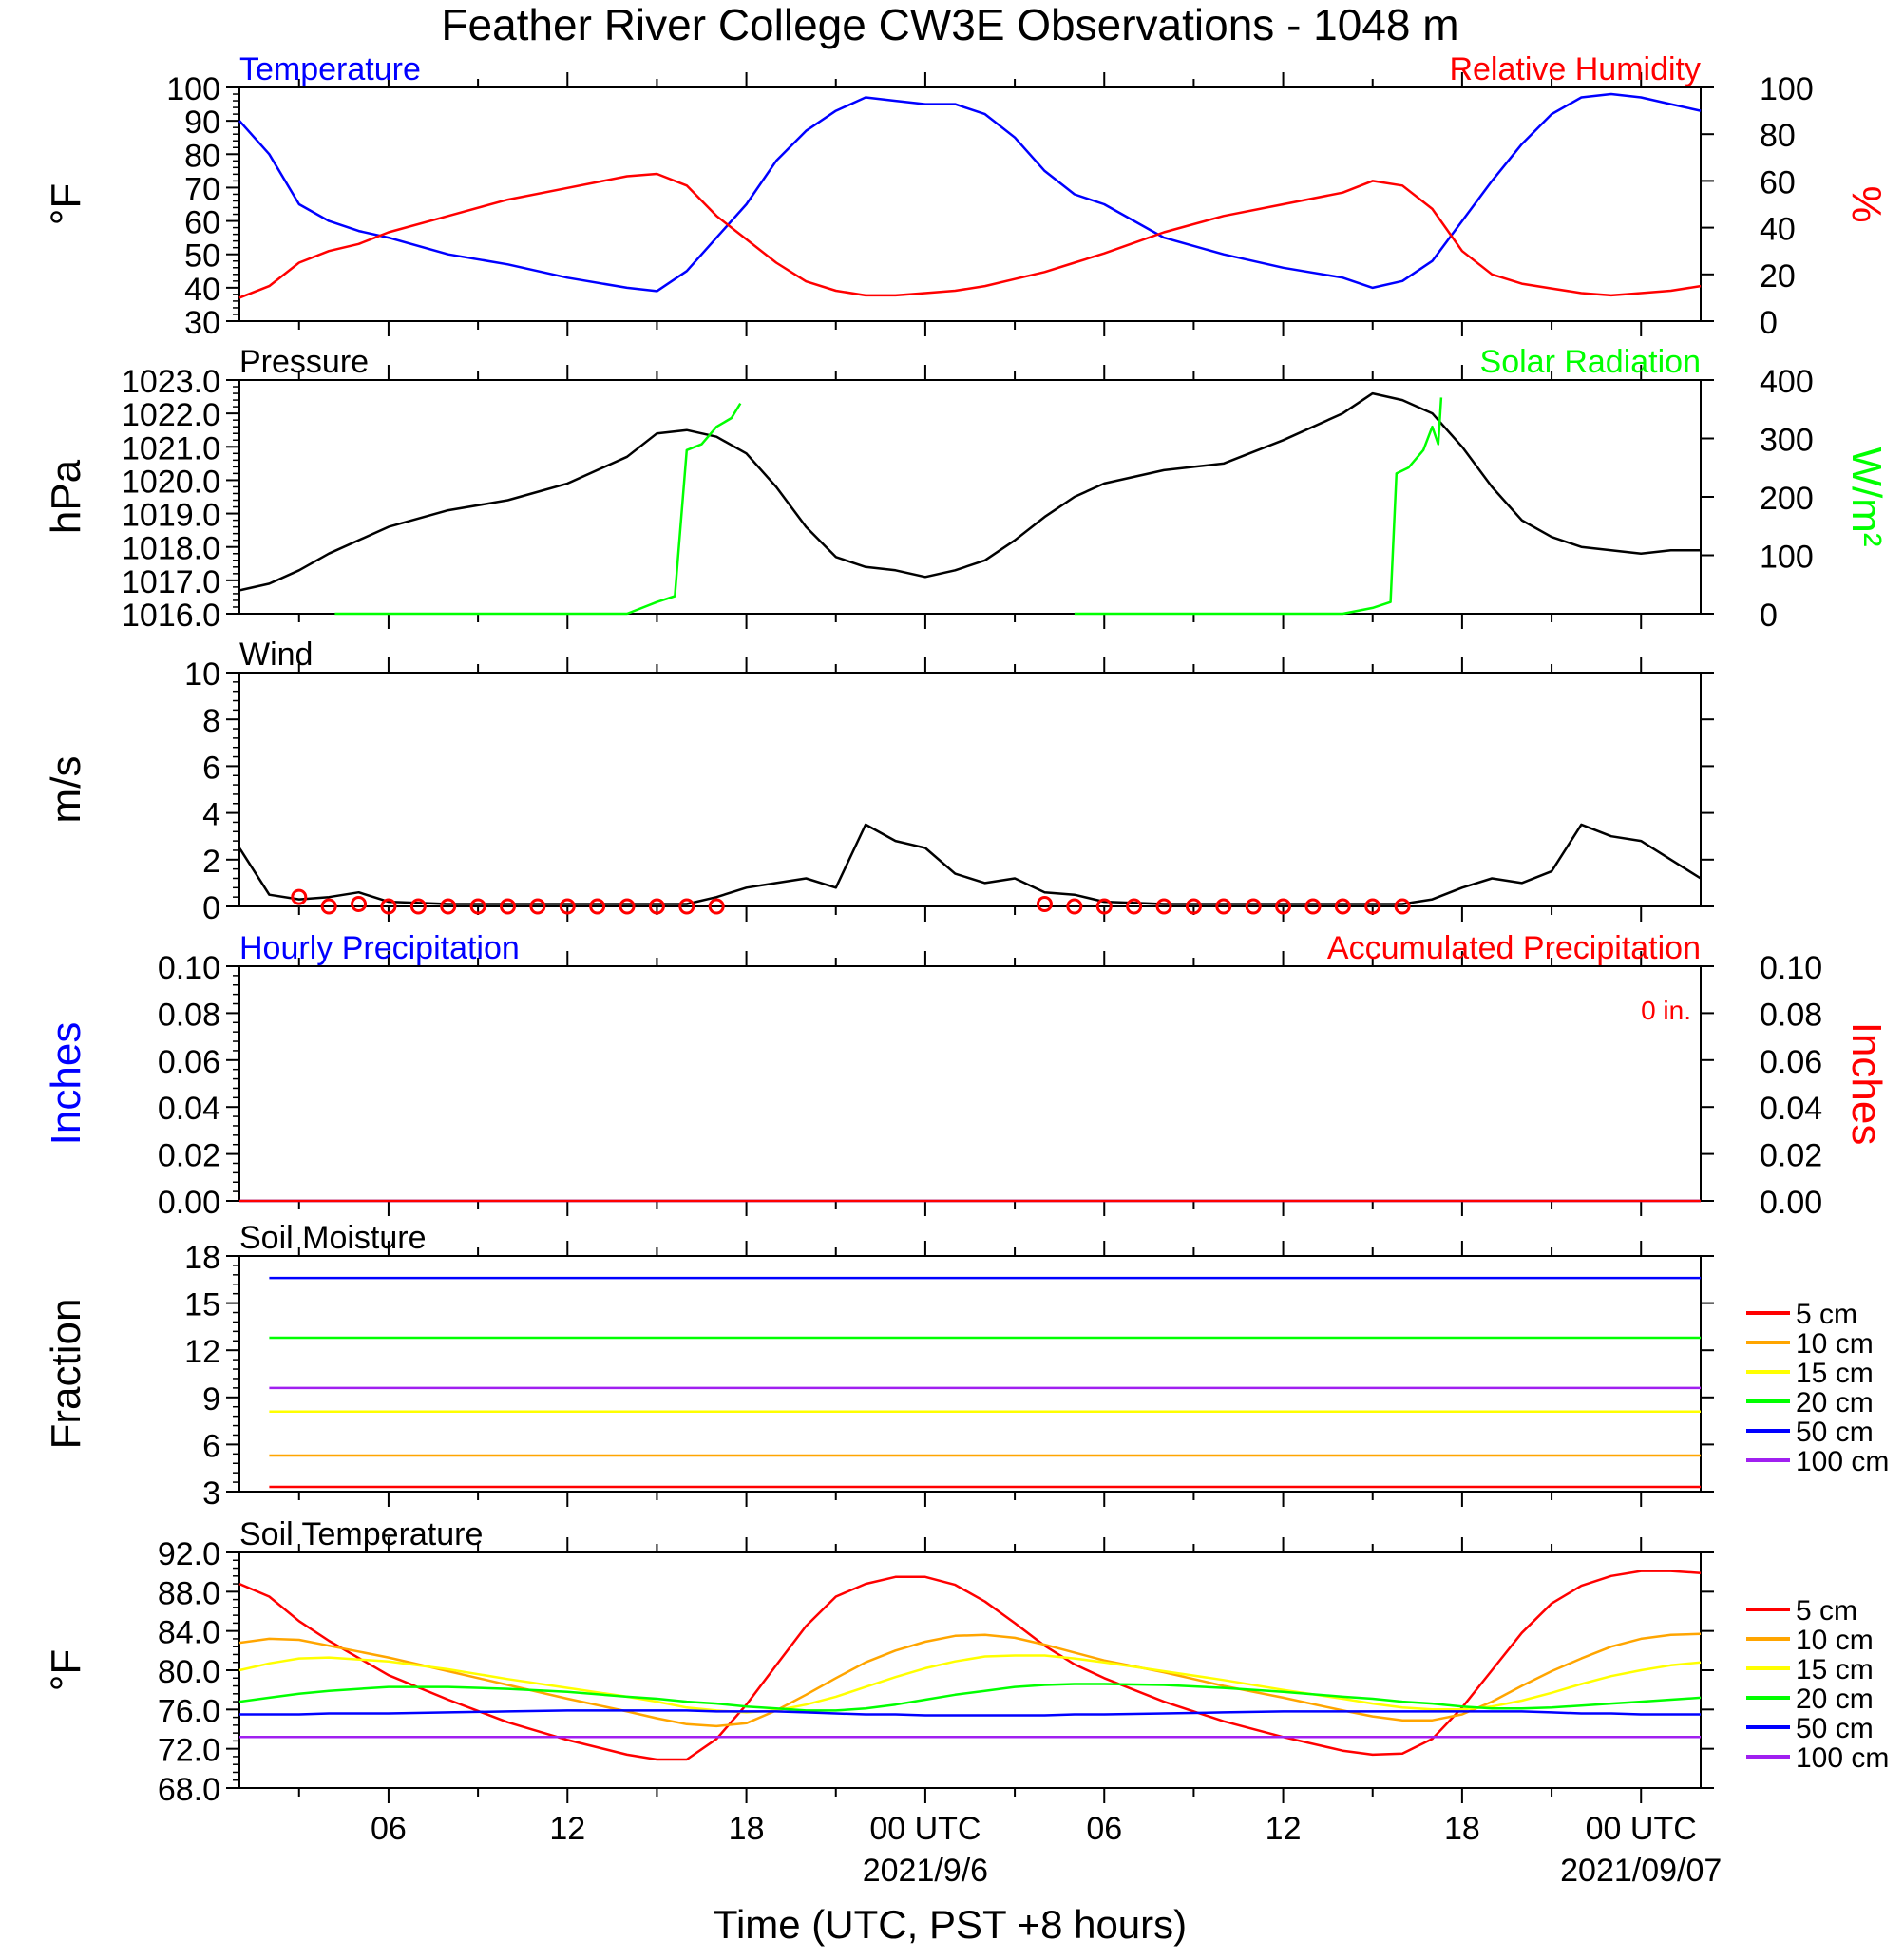 Image resolution: width=1904 pixels, height=1960 pixels. What do you see at coordinates (202, 189) in the screenshot?
I see `y-tick-label: 70` at bounding box center [202, 189].